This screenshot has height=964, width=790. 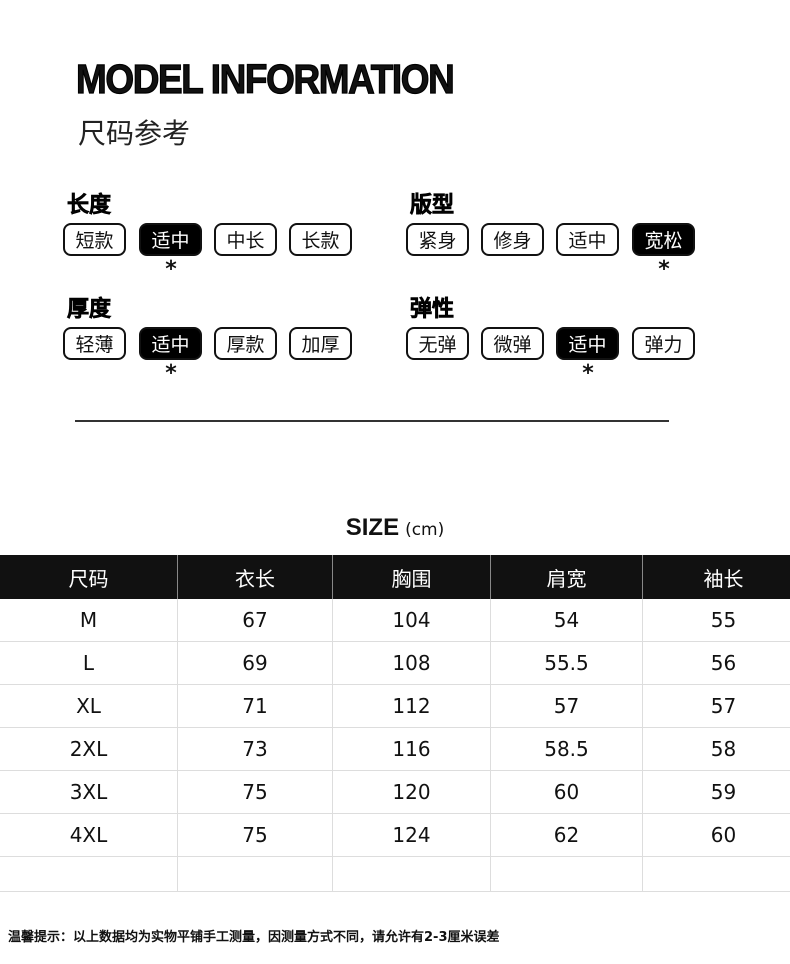 What do you see at coordinates (89, 577) in the screenshot?
I see `column-header: 尺码` at bounding box center [89, 577].